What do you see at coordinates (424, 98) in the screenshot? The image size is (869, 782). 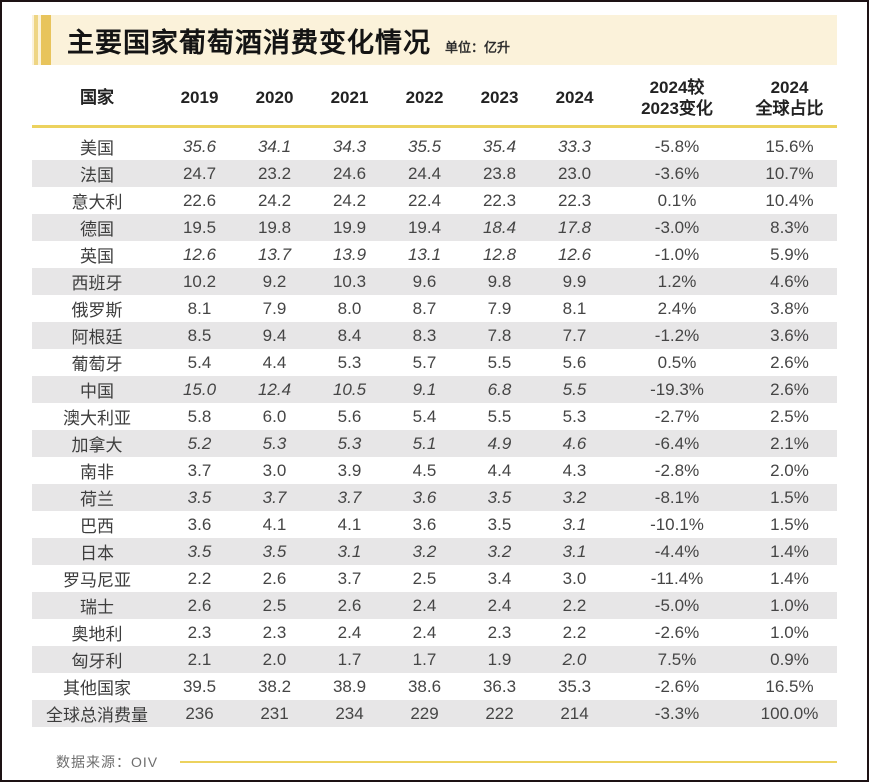 I see `column-header-2022: 2022` at bounding box center [424, 98].